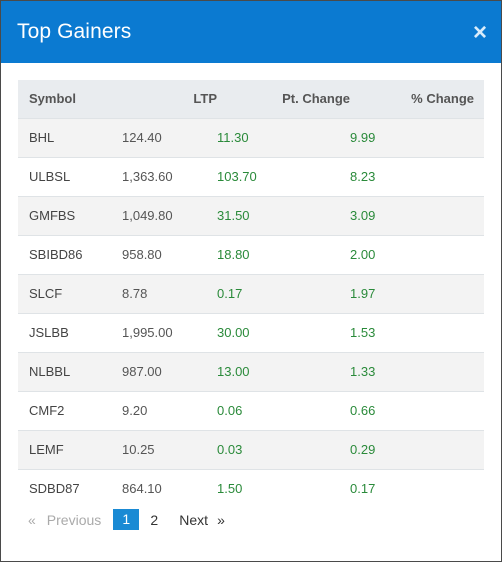 The height and width of the screenshot is (562, 502). Describe the element at coordinates (479, 32) in the screenshot. I see `close-icon: ×` at that location.